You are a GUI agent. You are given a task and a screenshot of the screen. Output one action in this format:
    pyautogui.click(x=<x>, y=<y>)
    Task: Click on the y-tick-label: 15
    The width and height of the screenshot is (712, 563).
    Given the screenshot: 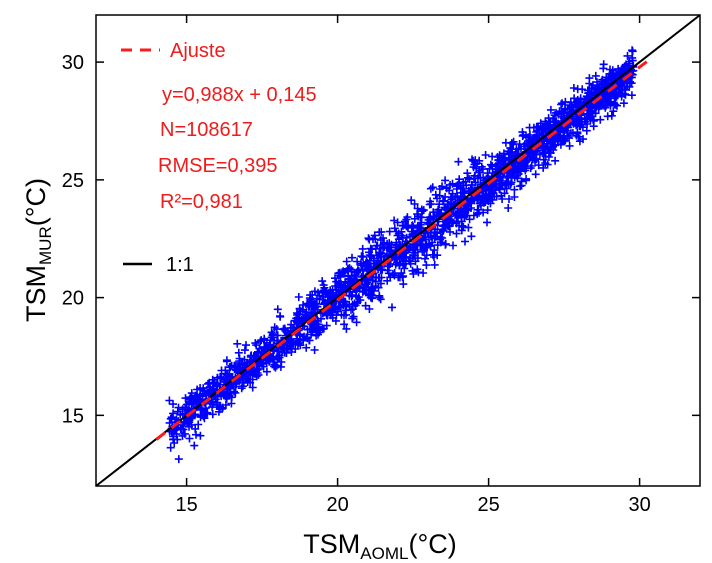 What is the action you would take?
    pyautogui.click(x=73, y=416)
    